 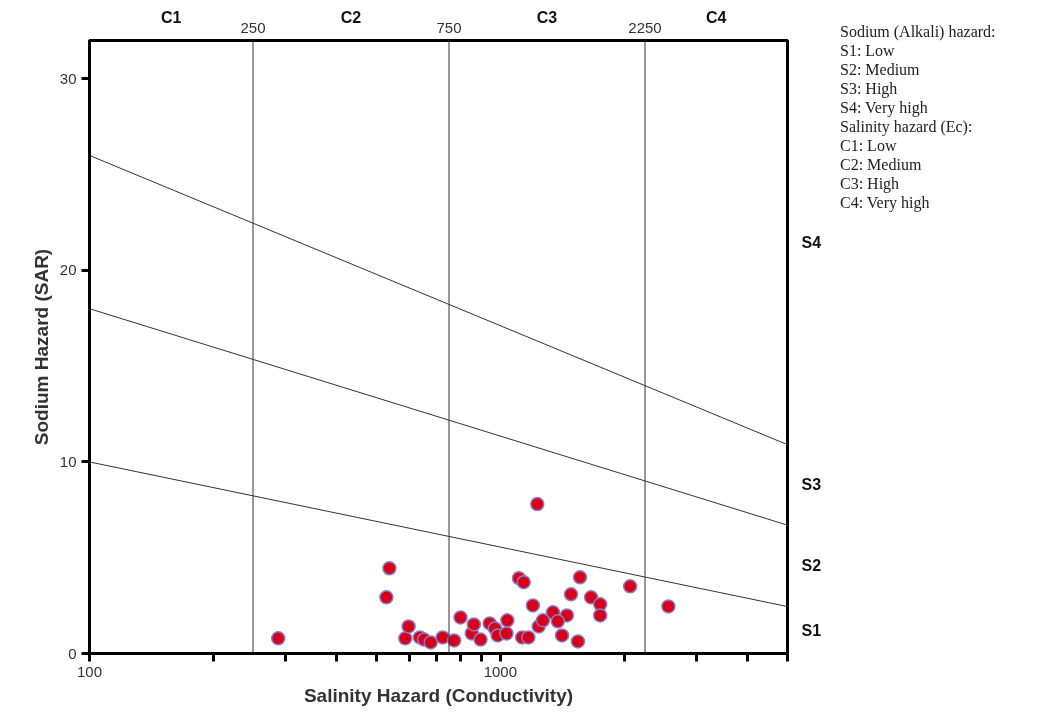 I want to click on text: C2, so click(x=351, y=17).